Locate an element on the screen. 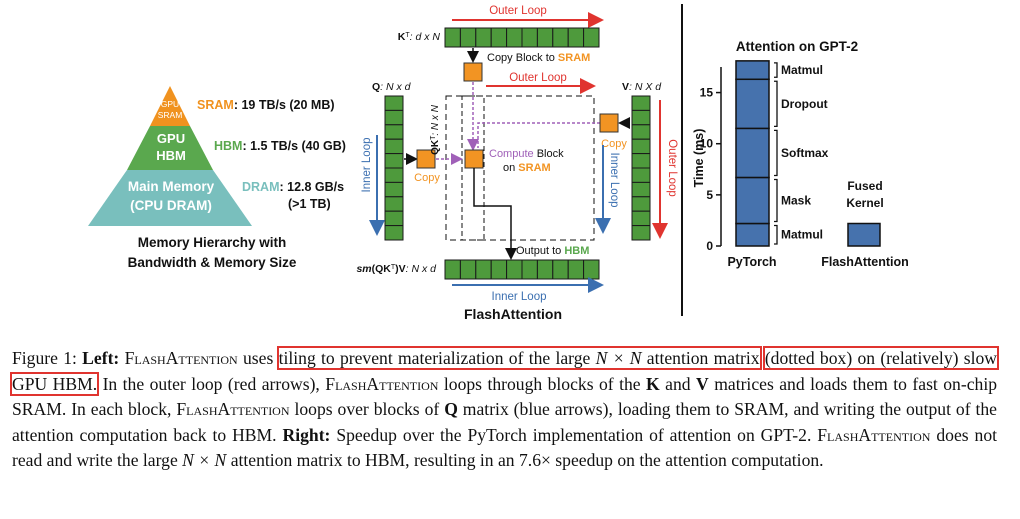 The height and width of the screenshot is (519, 1020). chart-bars is located at coordinates (808, 153).